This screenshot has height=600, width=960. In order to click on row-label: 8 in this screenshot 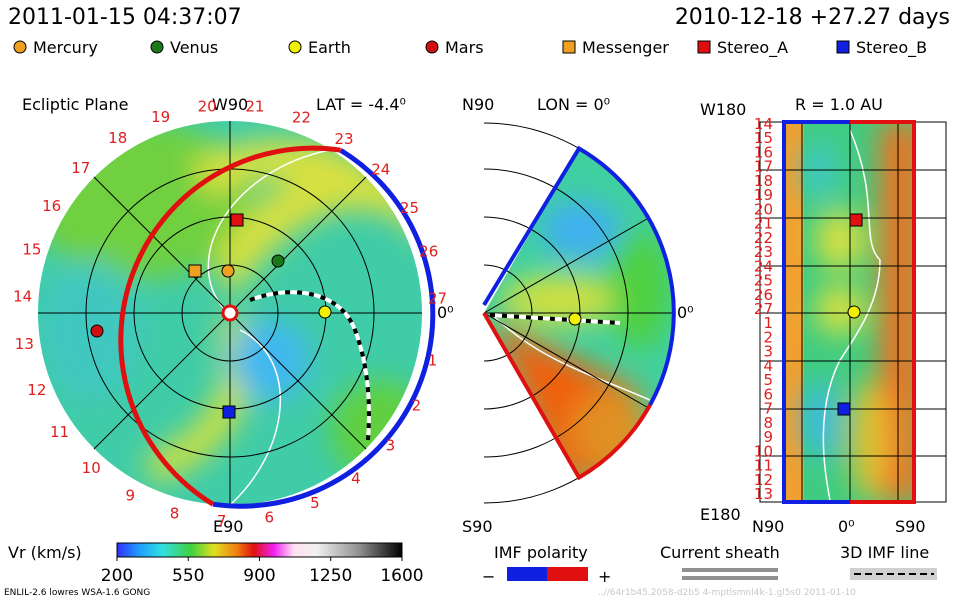, I will do `click(768, 423)`.